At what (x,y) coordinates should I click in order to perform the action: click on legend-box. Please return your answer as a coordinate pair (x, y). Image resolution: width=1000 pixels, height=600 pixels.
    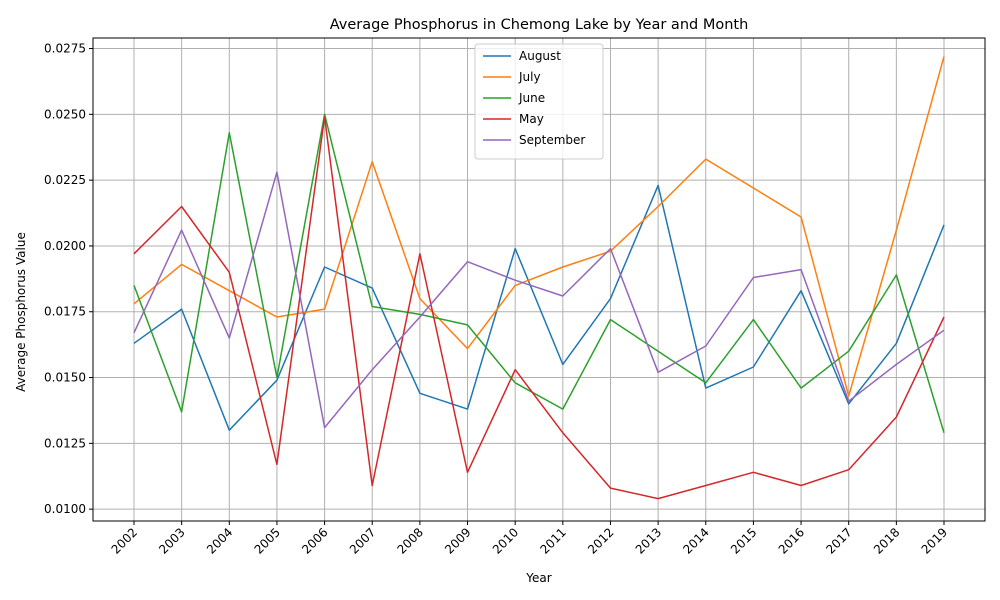
    Looking at the image, I should click on (539, 101).